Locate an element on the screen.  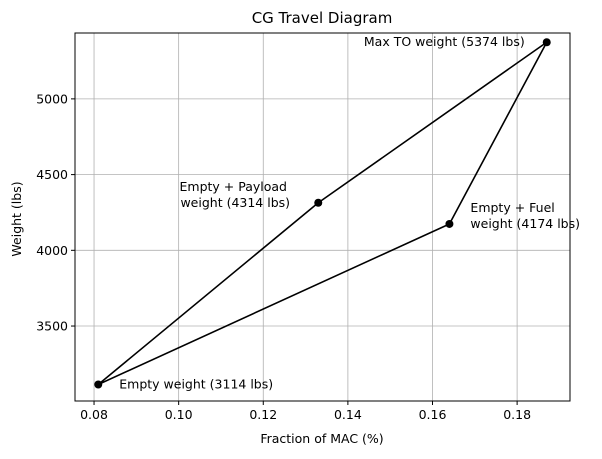
annotation-line: weight (4314 lbs) is located at coordinates (233, 202).